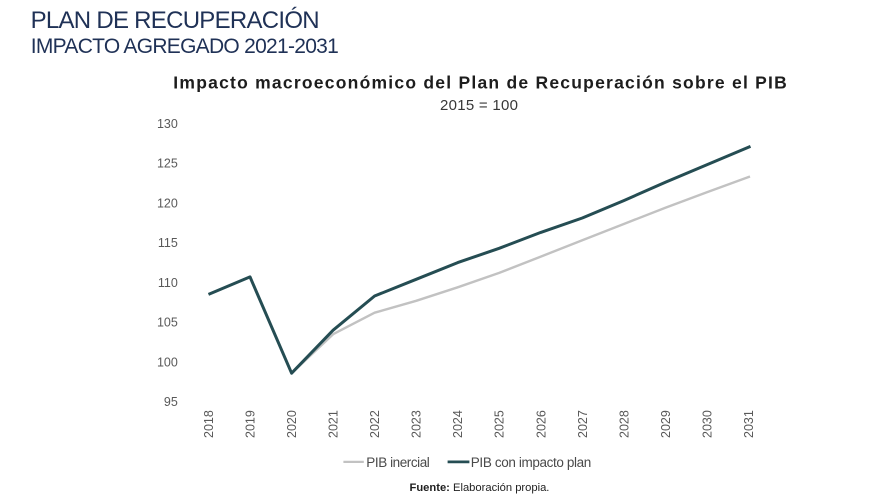  What do you see at coordinates (167, 203) in the screenshot?
I see `svg-text: 120` at bounding box center [167, 203].